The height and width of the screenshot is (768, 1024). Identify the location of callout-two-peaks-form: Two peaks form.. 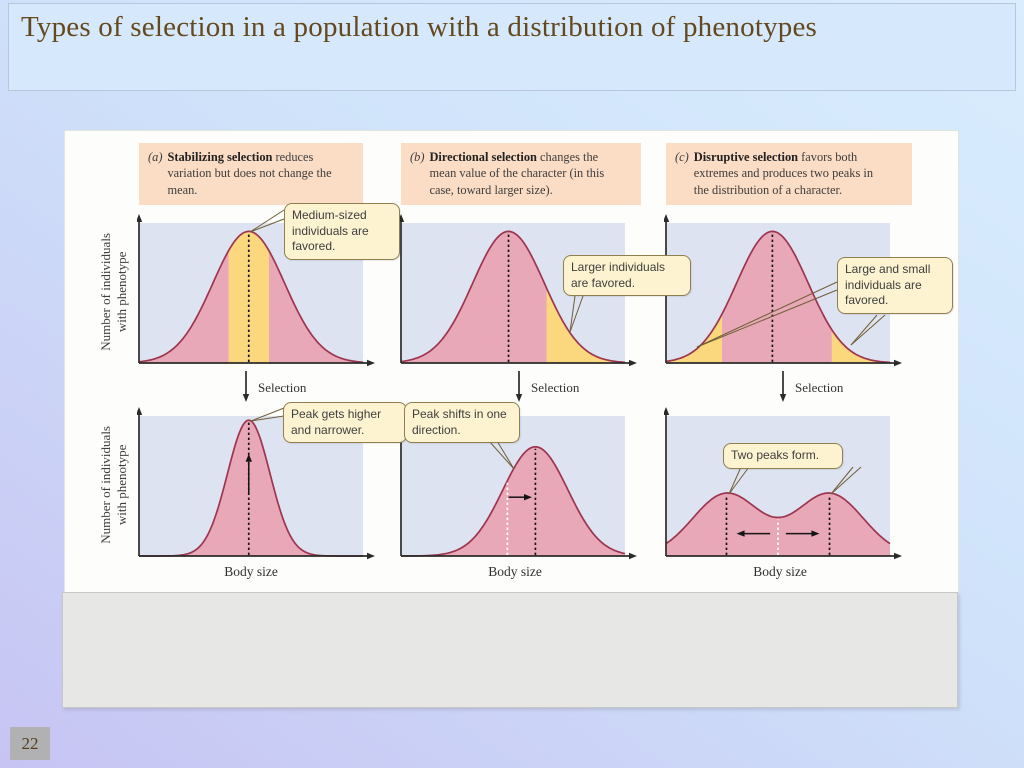
(783, 456).